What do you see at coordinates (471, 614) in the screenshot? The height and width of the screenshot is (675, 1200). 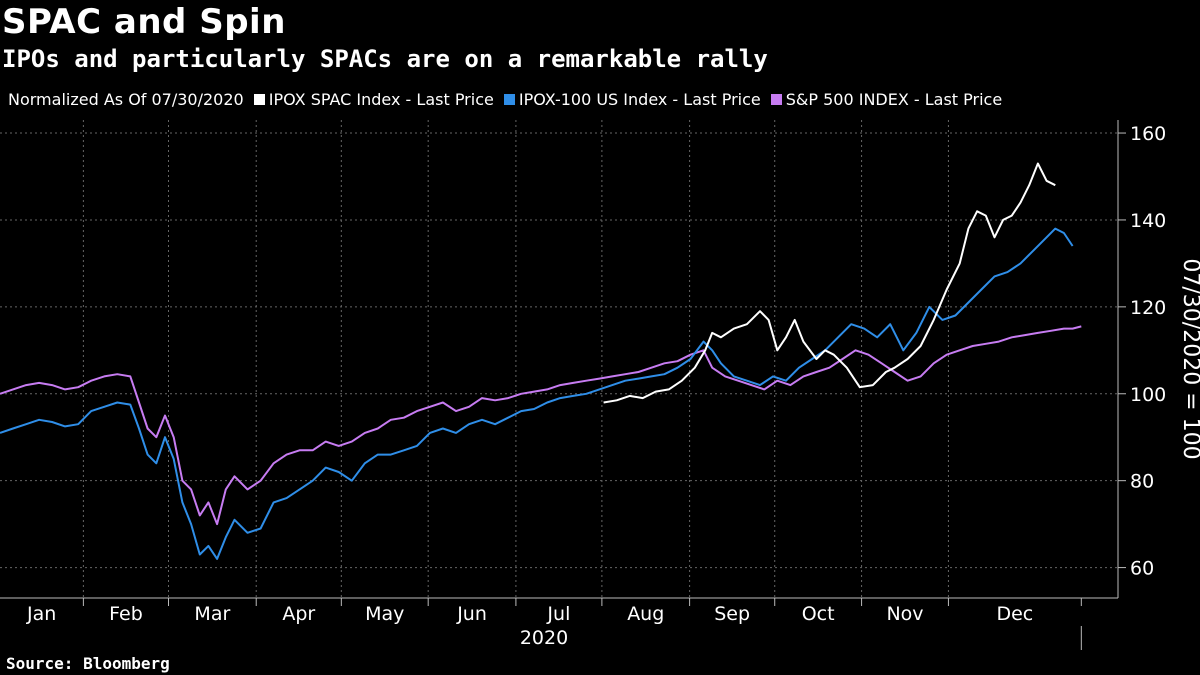 I see `x-month-label: Jun` at bounding box center [471, 614].